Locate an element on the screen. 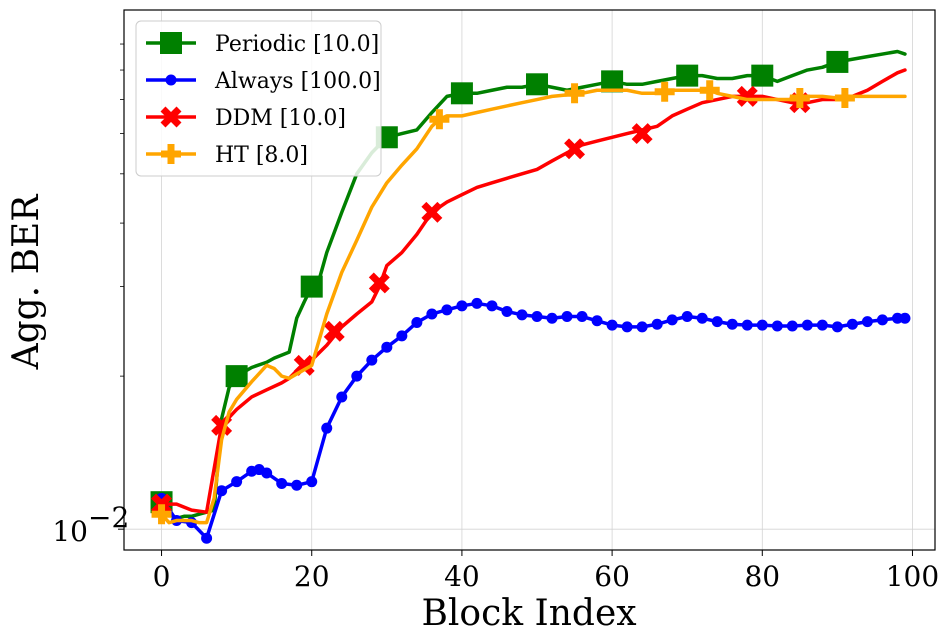 This screenshot has height=641, width=946. x-tick-label: 20 is located at coordinates (312, 576).